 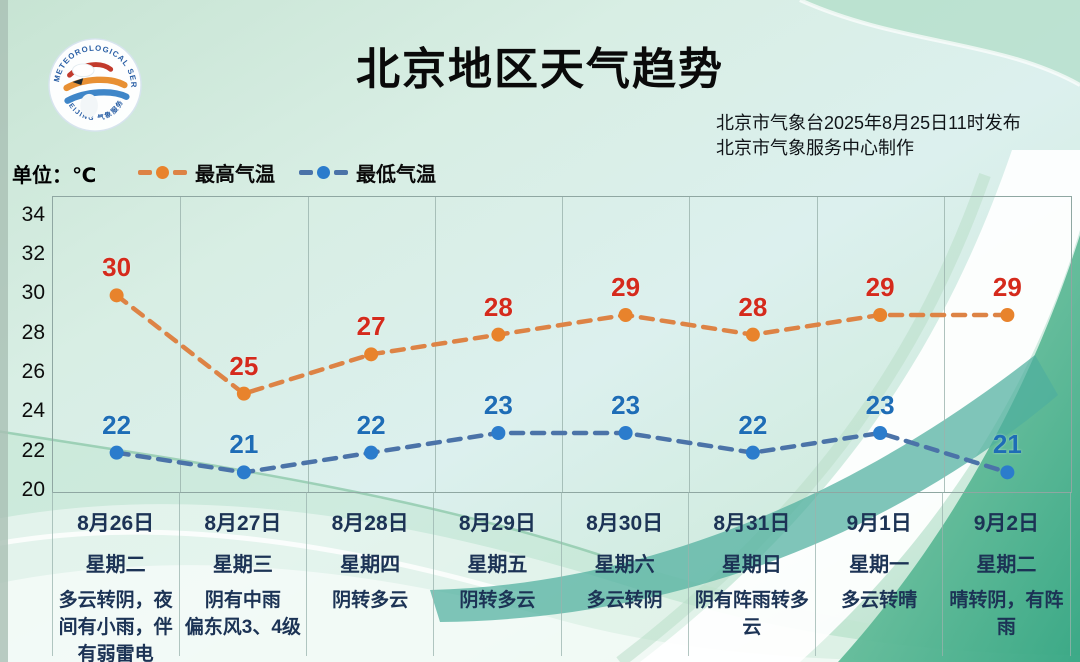 I want to click on legend-label-low: 最低气温, so click(x=396, y=175).